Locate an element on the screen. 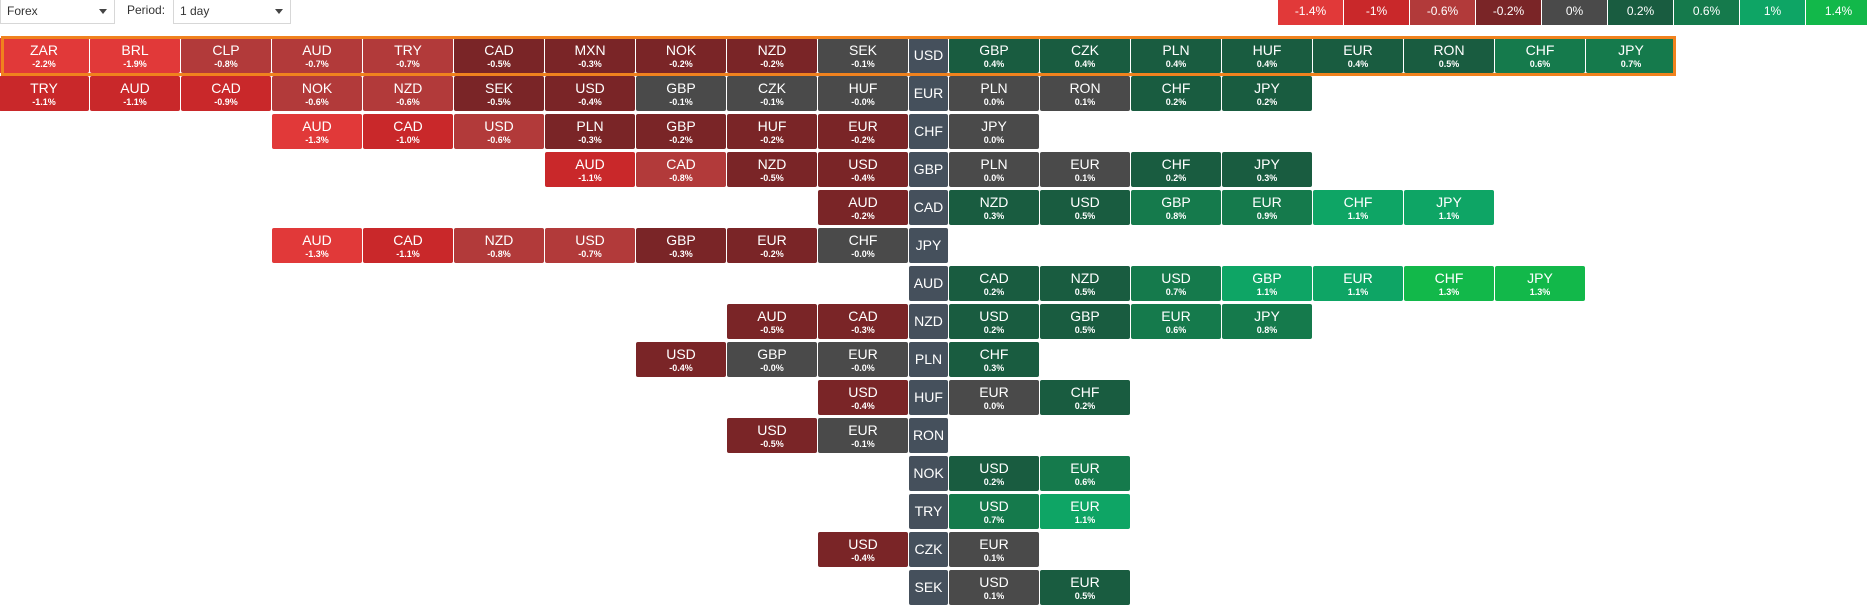  currency-pair-cell: EUR 0.5% is located at coordinates (1085, 587).